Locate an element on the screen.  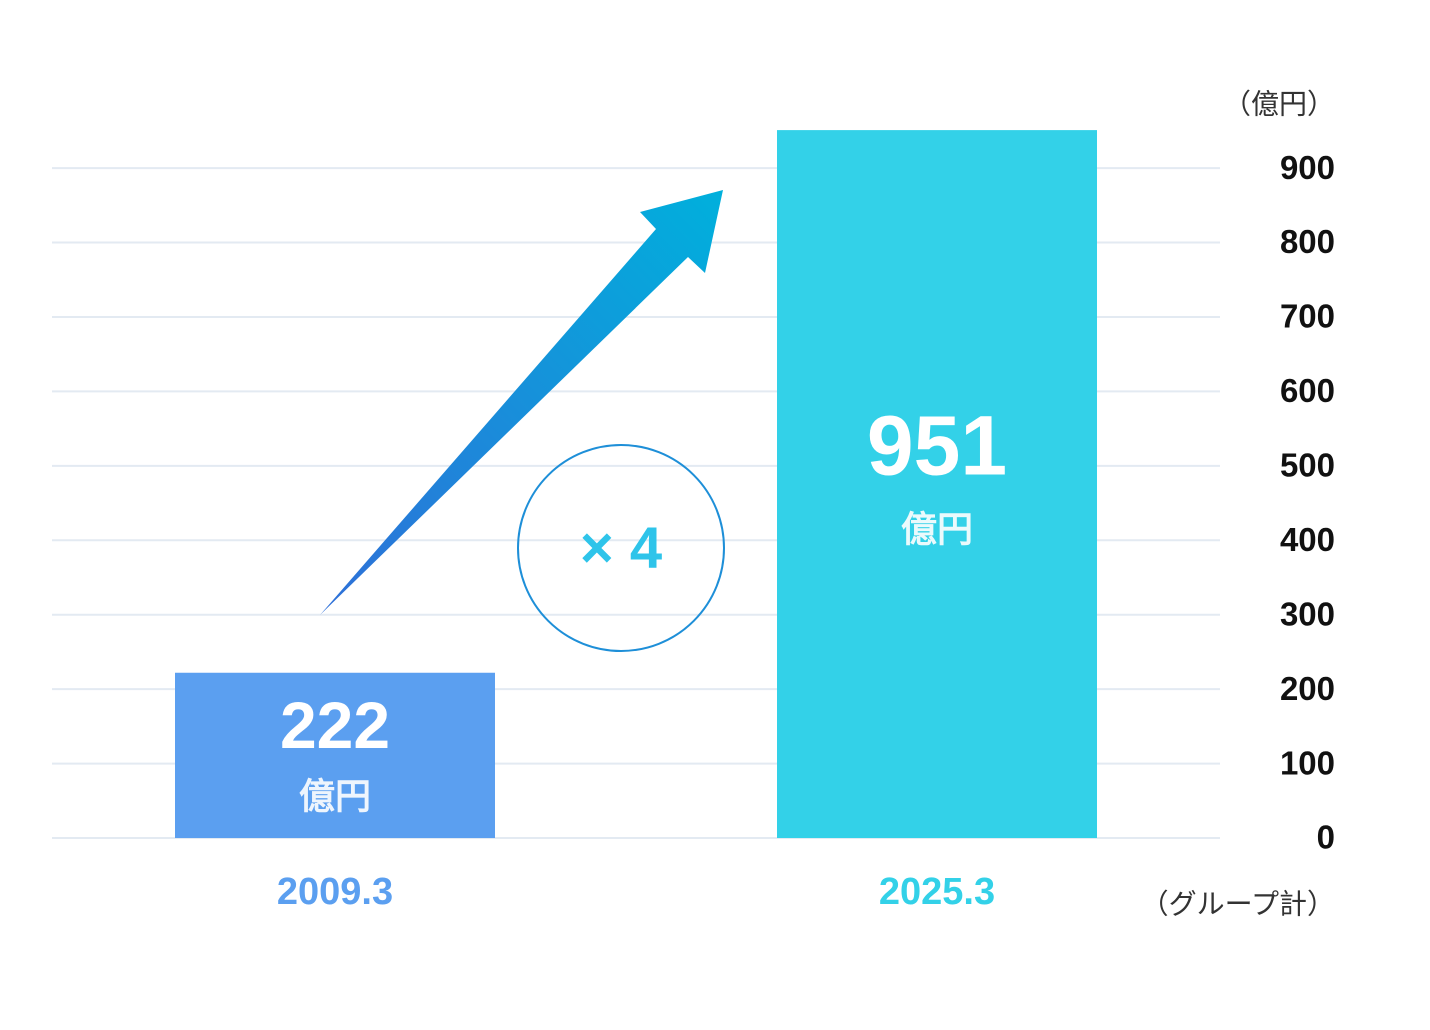
x-tick-label: 2009.3 is located at coordinates (335, 892).